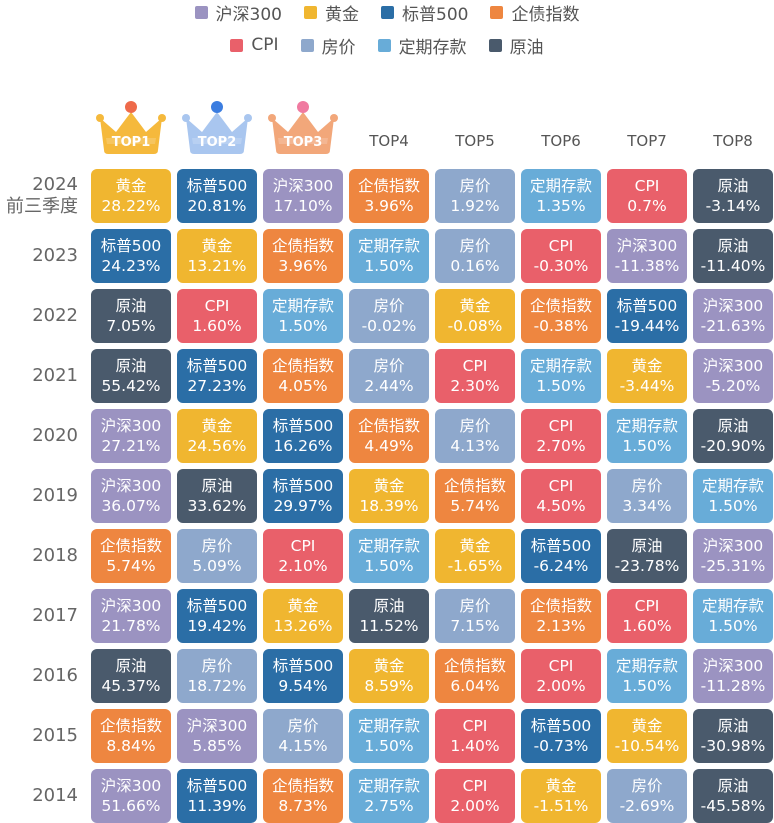  I want to click on legend: 沪深300 黄金 标普500 企债指数, so click(387, 12).